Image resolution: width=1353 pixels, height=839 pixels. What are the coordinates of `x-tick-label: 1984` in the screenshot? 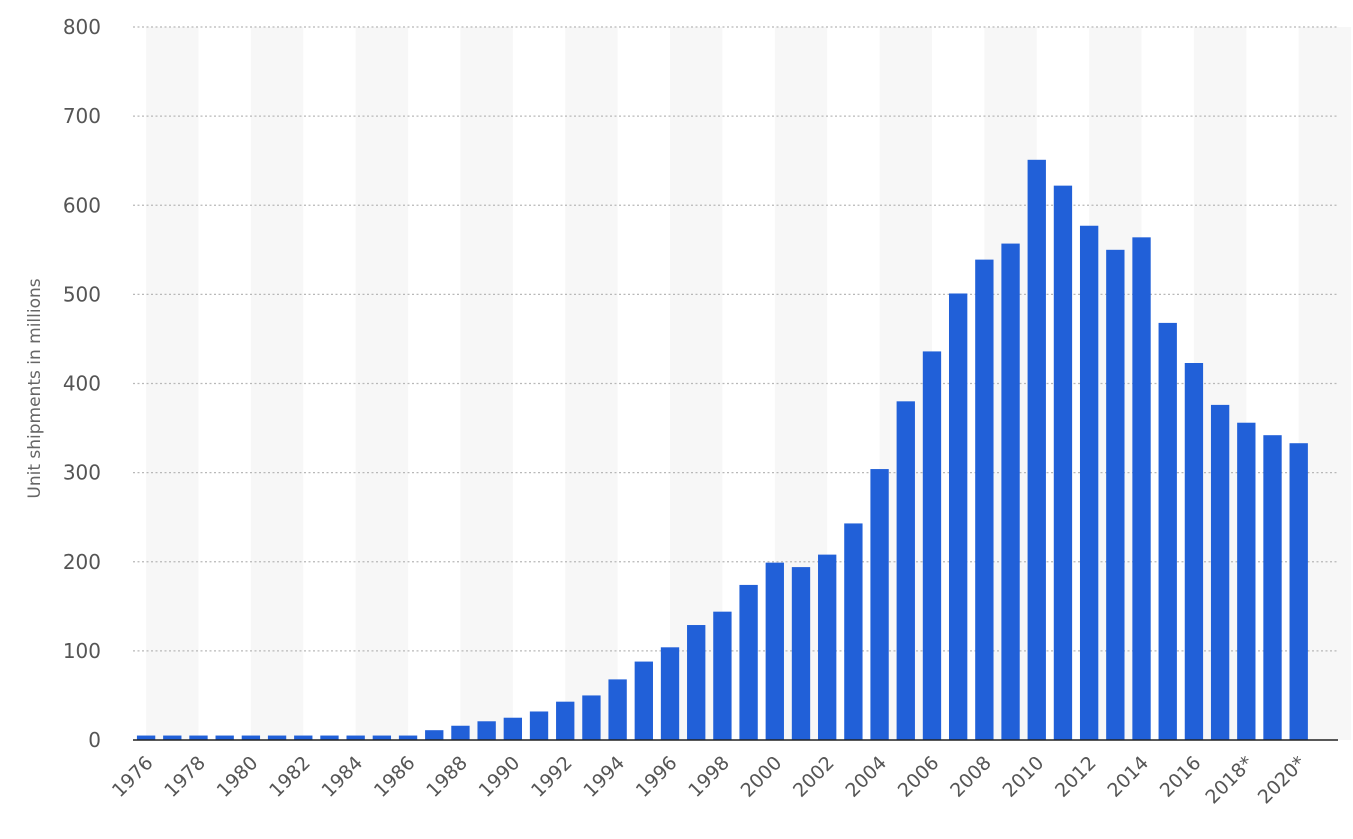 It's located at (342, 777).